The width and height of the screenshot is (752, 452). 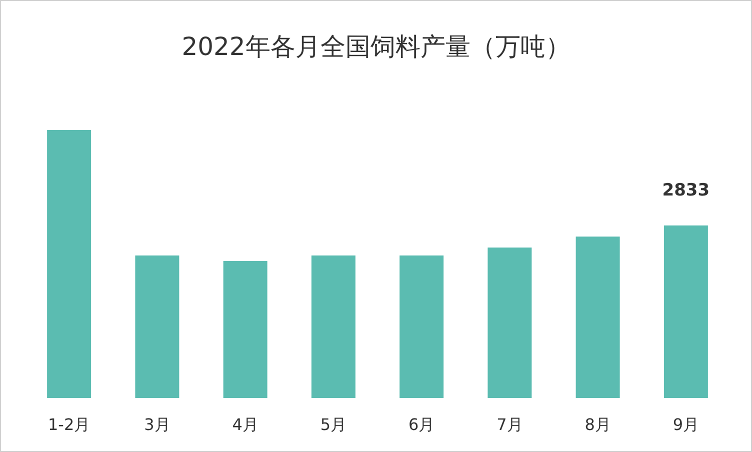 I want to click on data-label: 2833, so click(x=686, y=190).